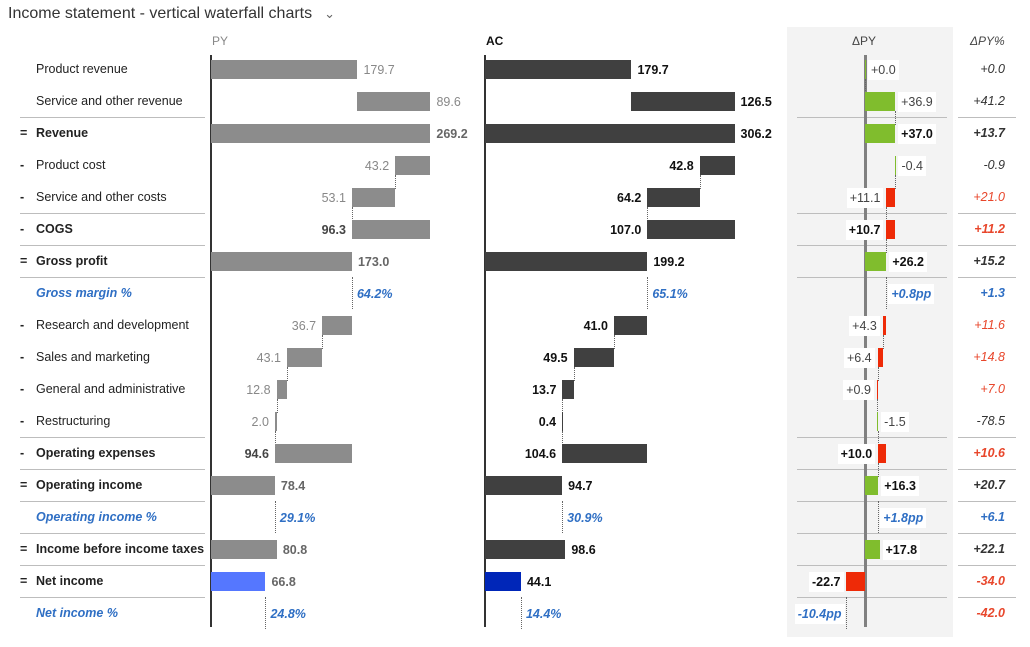 The image size is (1030, 647). Describe the element at coordinates (96, 453) in the screenshot. I see `row-label: Operating expenses` at that location.